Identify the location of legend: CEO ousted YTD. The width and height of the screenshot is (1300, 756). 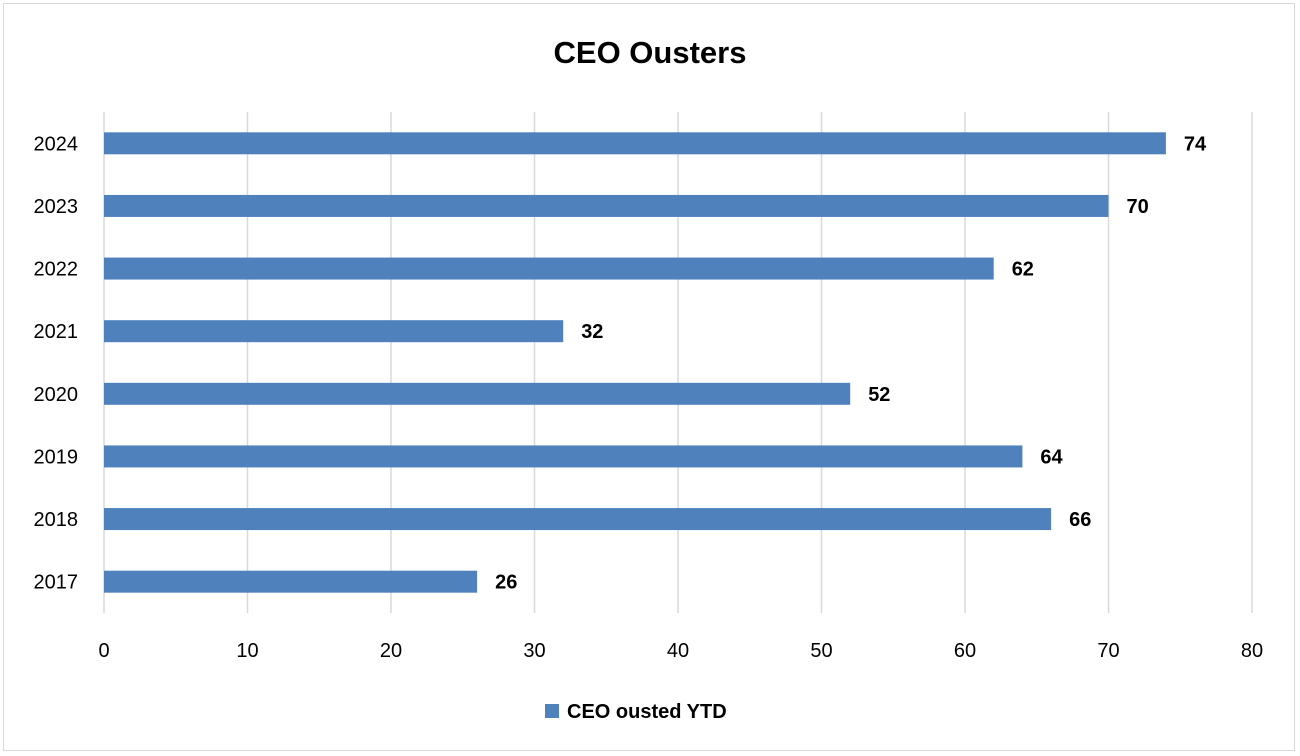
(636, 712).